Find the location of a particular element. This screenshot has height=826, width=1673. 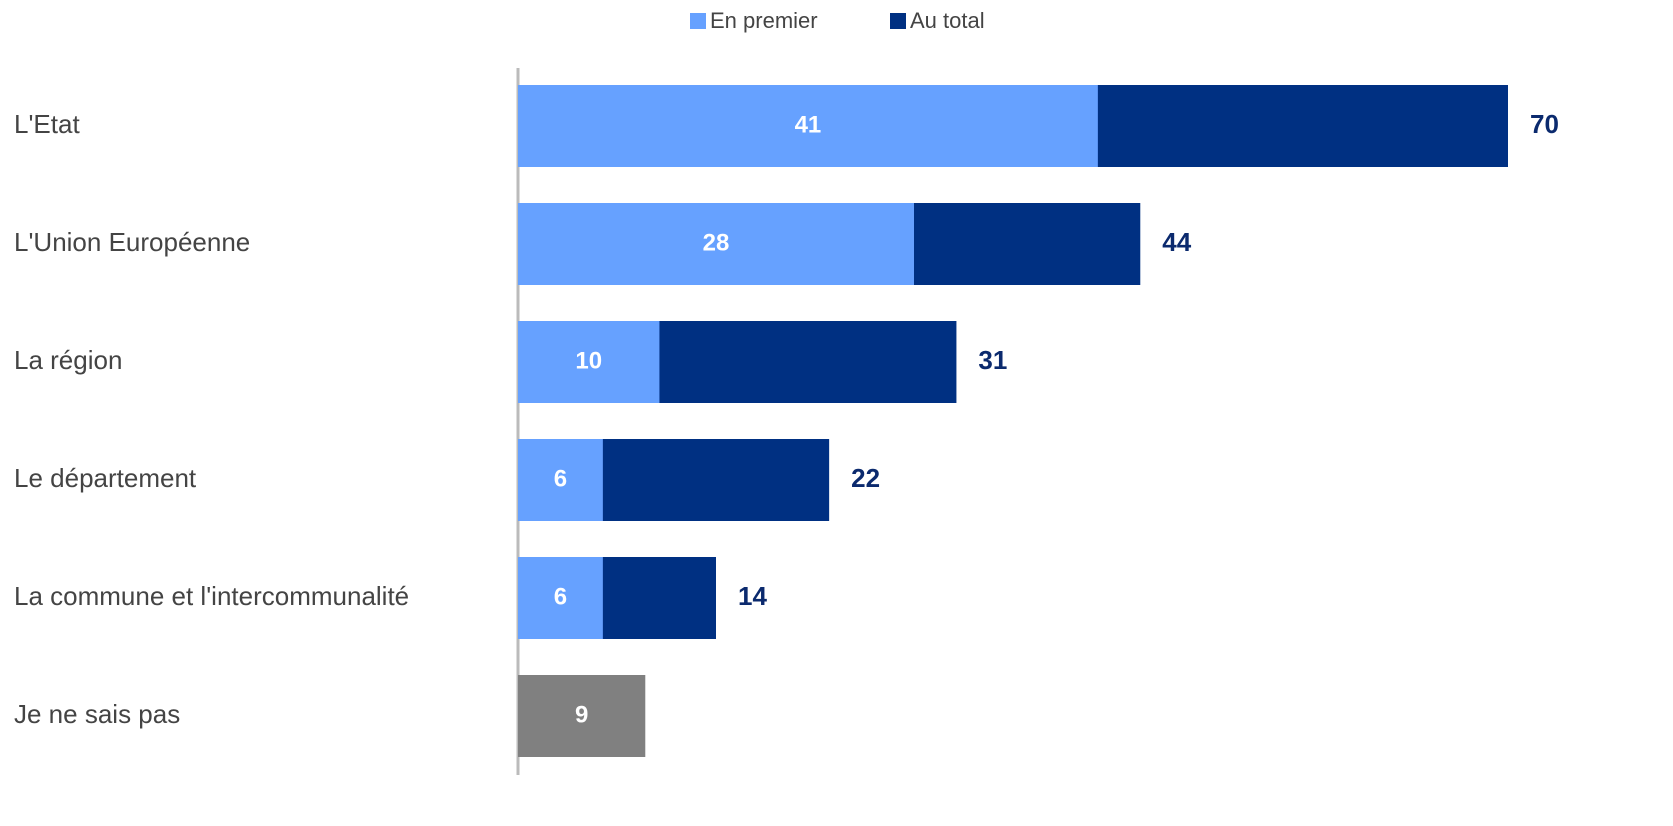

category-label: La commune et l'intercommunalité is located at coordinates (211, 596).